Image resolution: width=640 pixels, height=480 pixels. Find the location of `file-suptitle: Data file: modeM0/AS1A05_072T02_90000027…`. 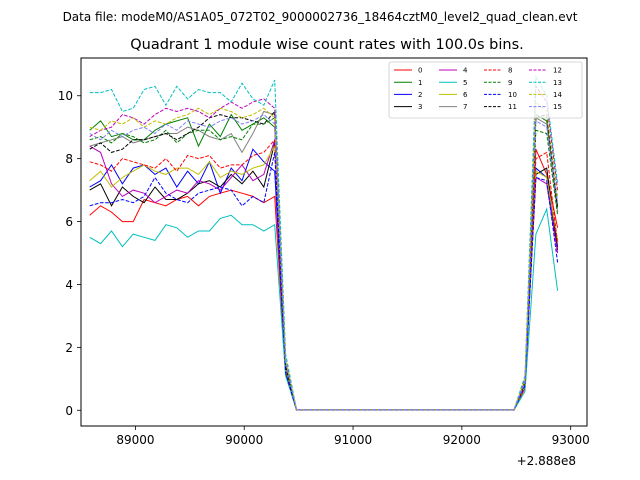

file-suptitle: Data file: modeM0/AS1A05_072T02_90000027… is located at coordinates (320, 17).